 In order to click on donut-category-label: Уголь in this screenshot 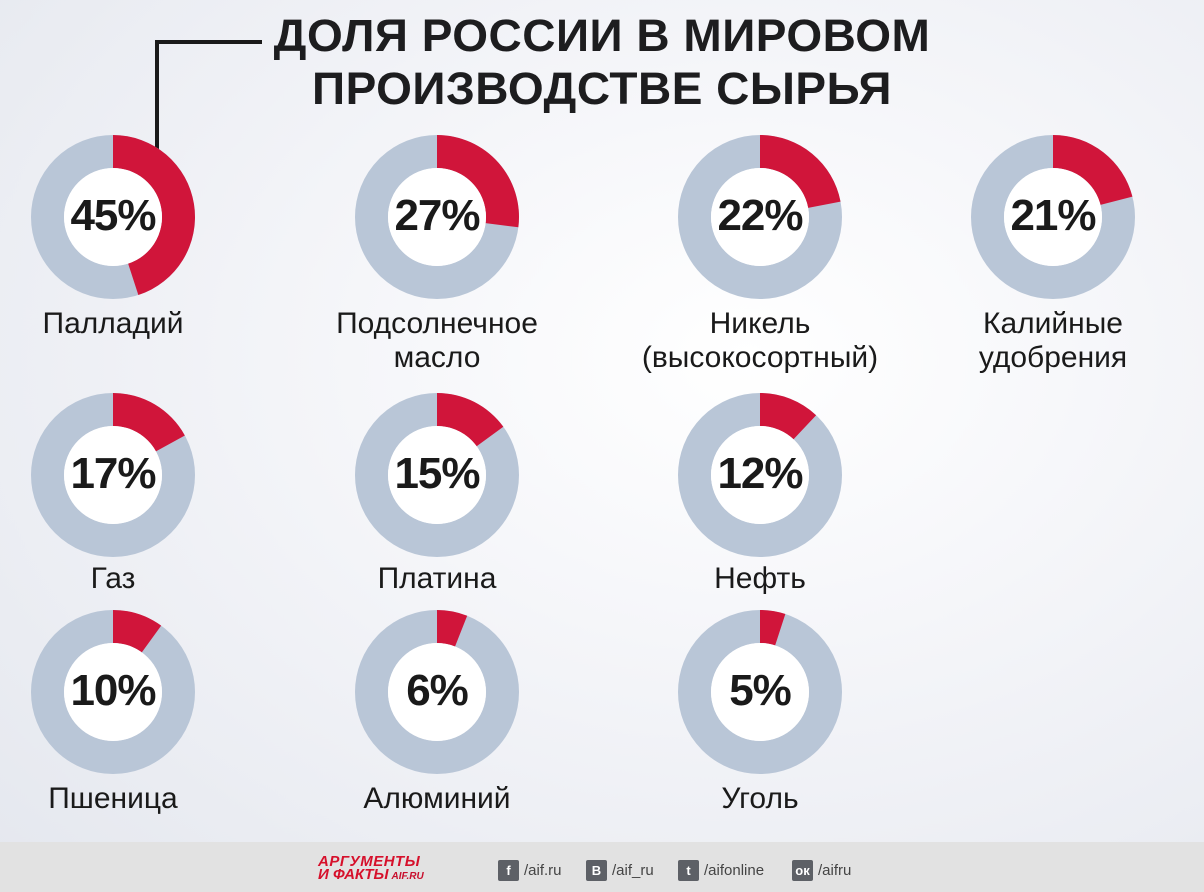, I will do `click(760, 799)`.